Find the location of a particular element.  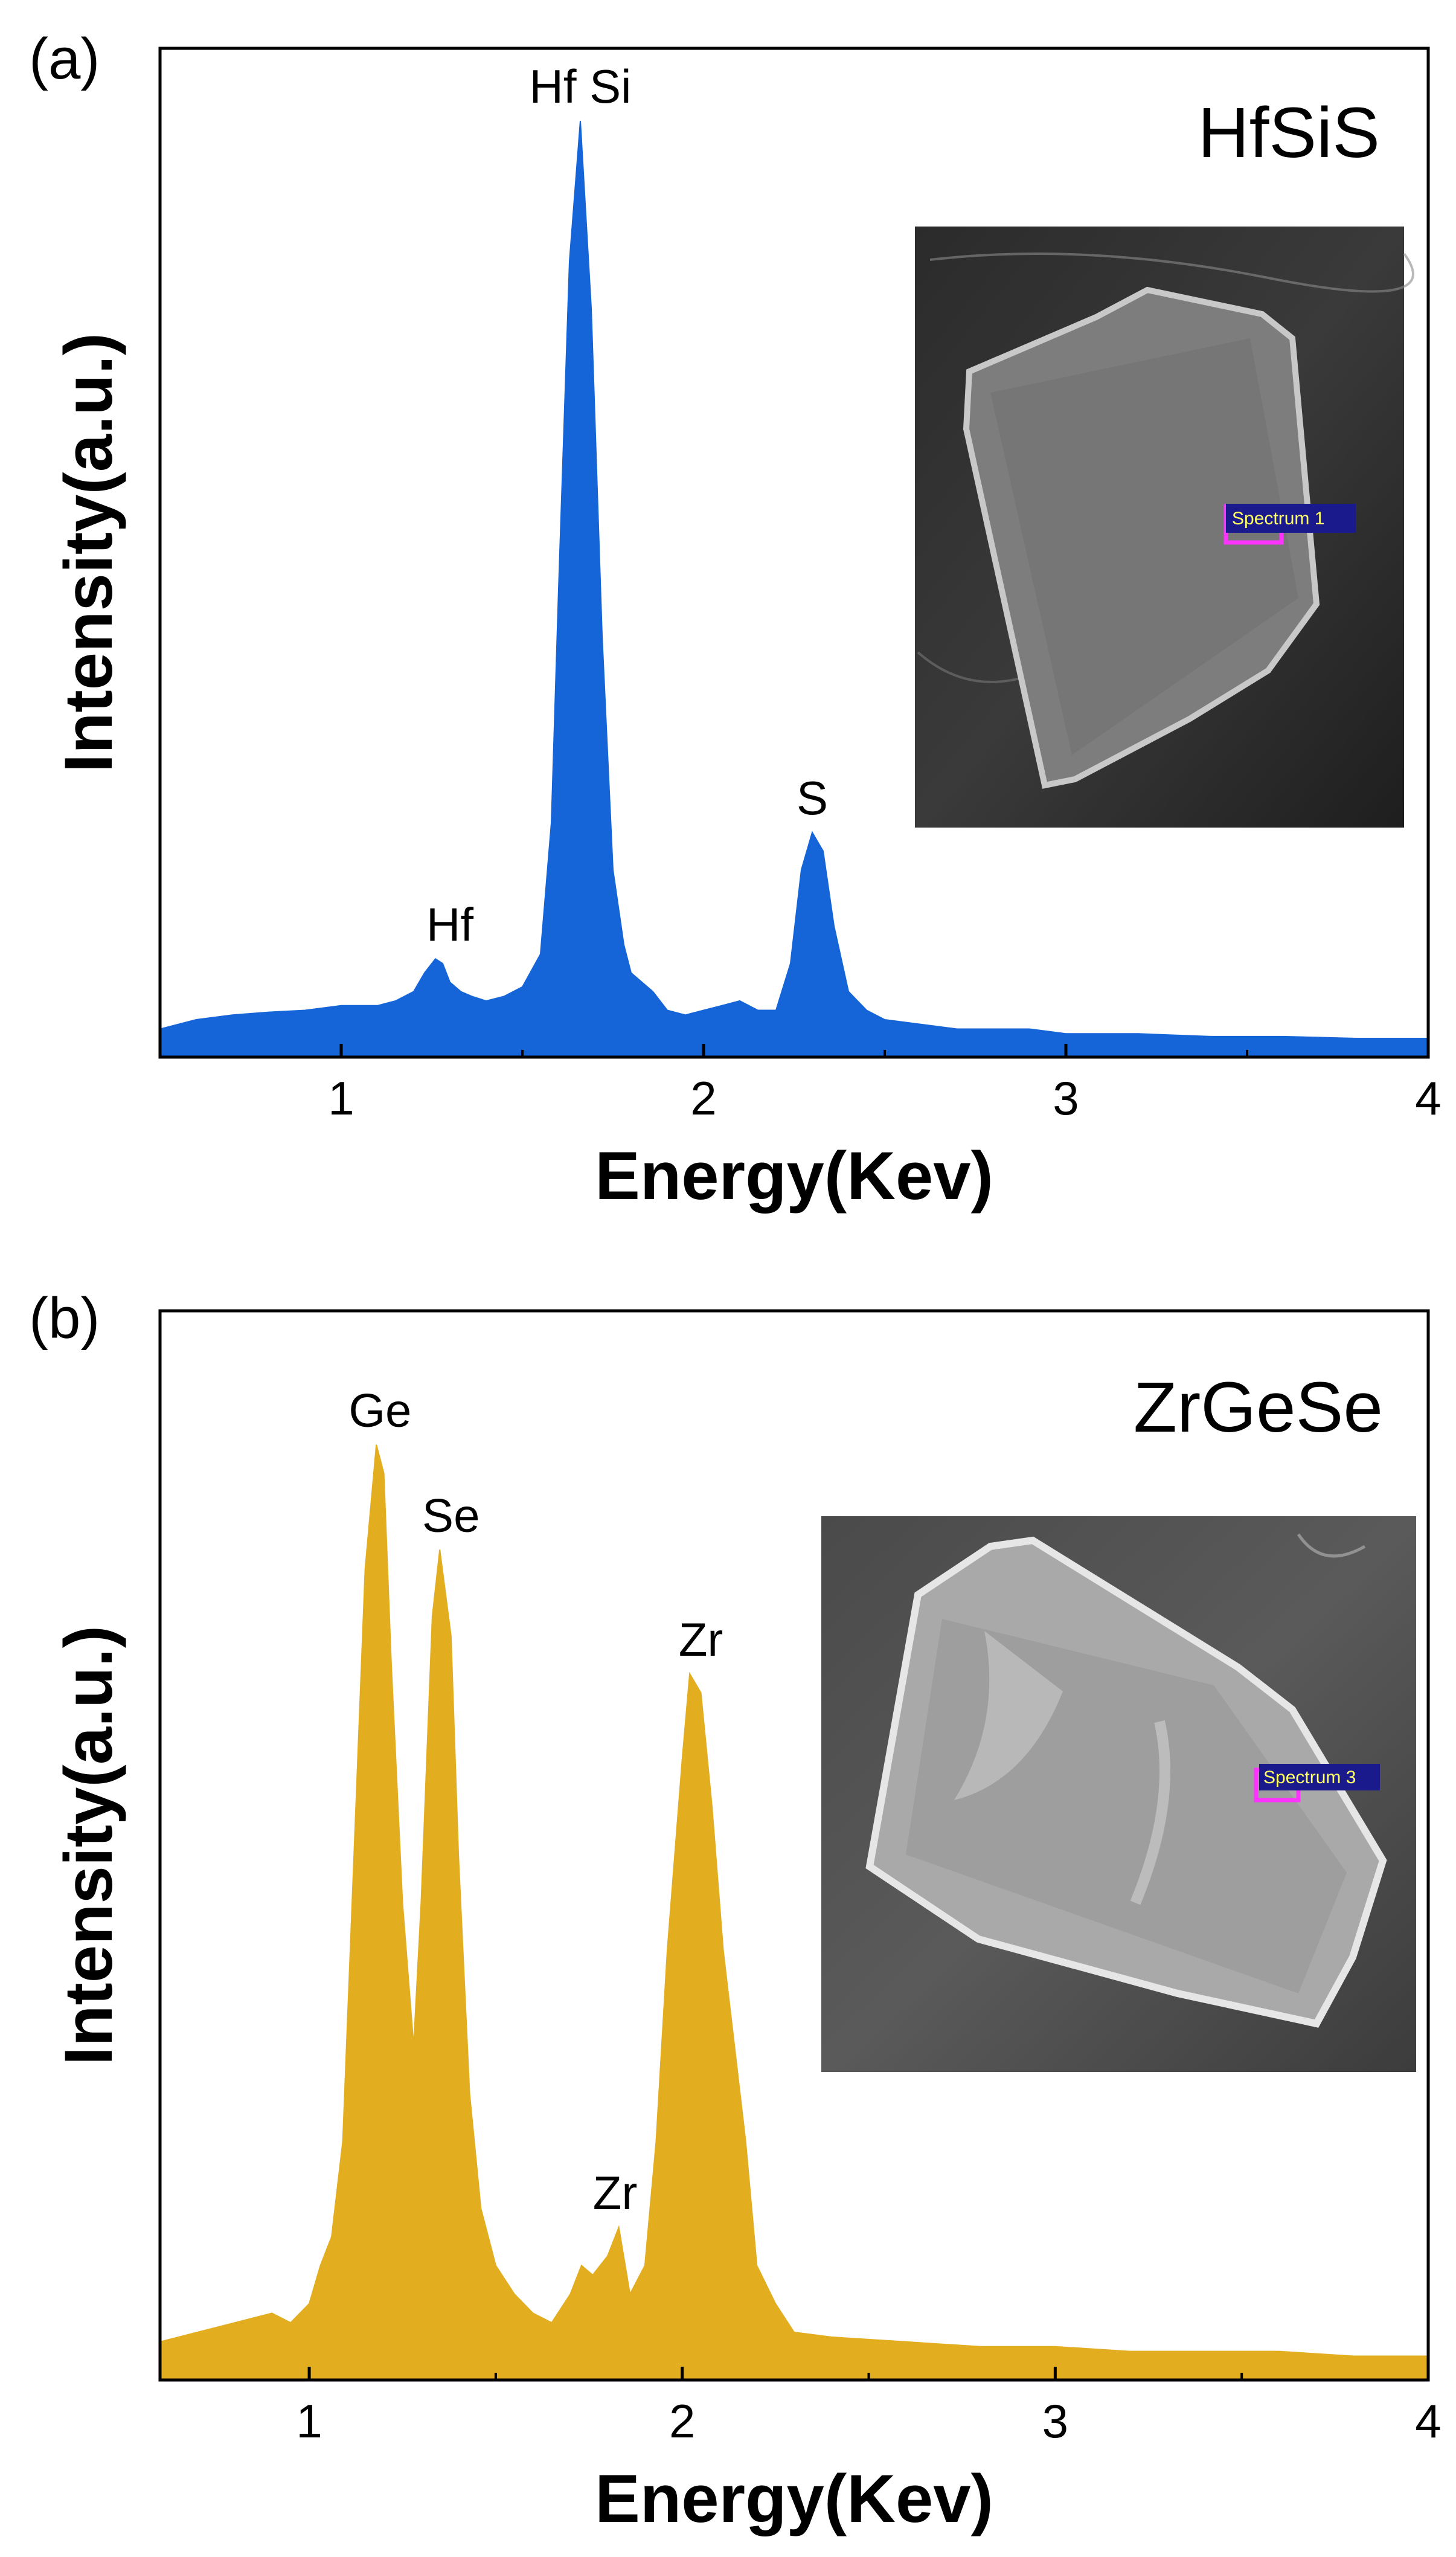

sem-inset-a: Spectrum 1 is located at coordinates (1164, 527).